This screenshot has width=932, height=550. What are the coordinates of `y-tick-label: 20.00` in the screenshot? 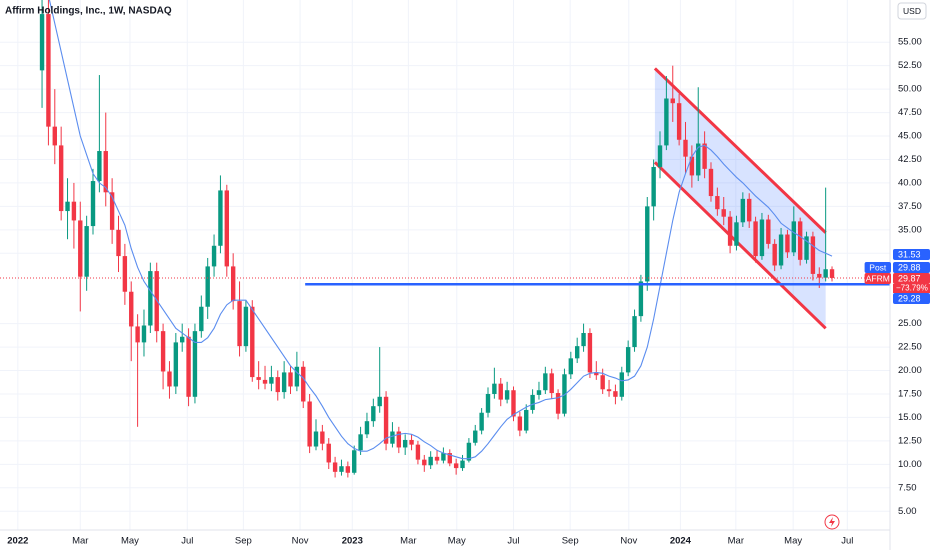 It's located at (910, 370).